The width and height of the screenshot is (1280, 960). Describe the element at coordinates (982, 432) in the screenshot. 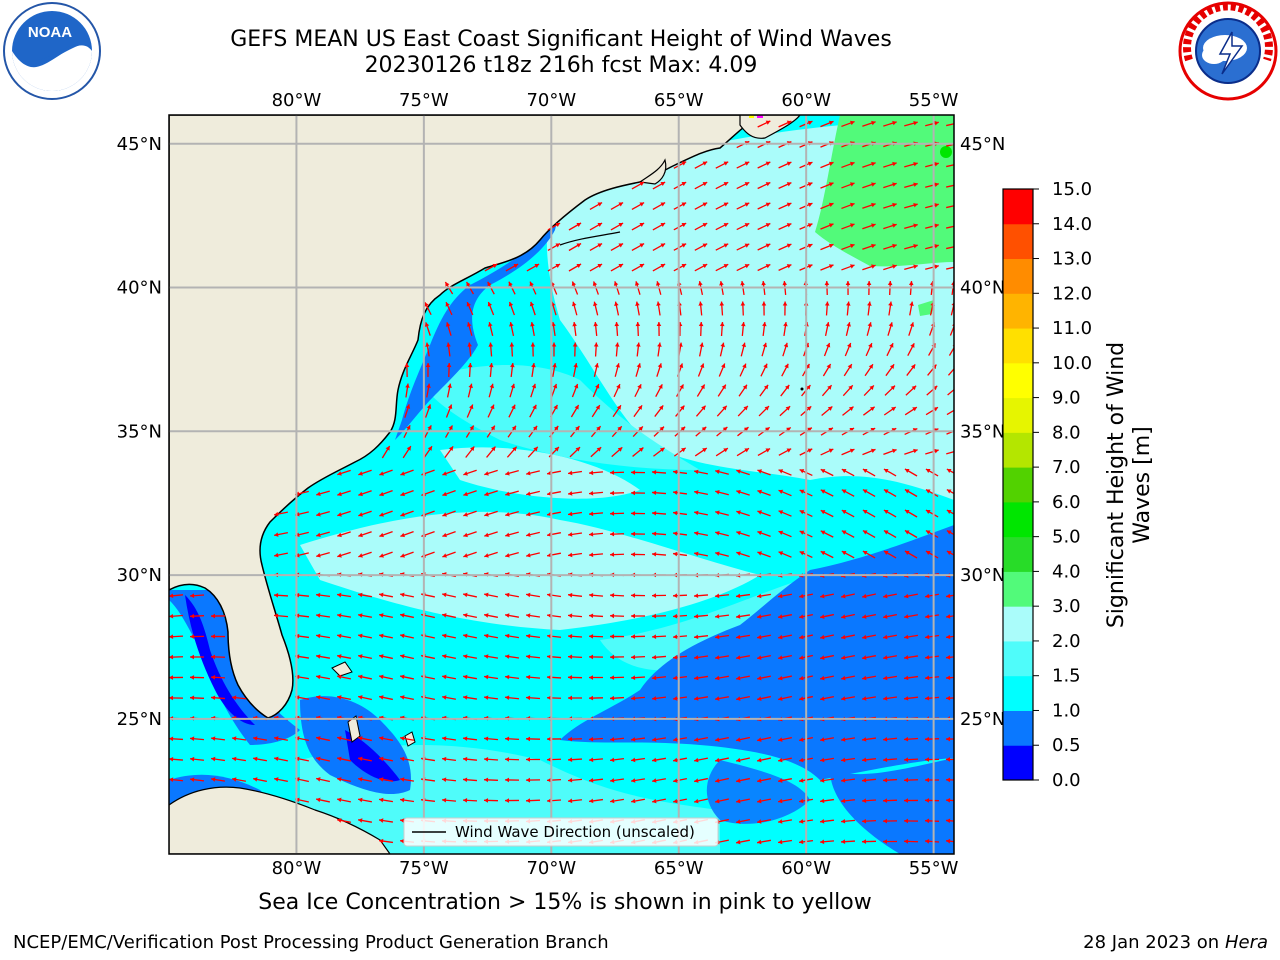

I see `lat-labels-right: 45°N 40°N 35°N 30°N 25°N` at that location.